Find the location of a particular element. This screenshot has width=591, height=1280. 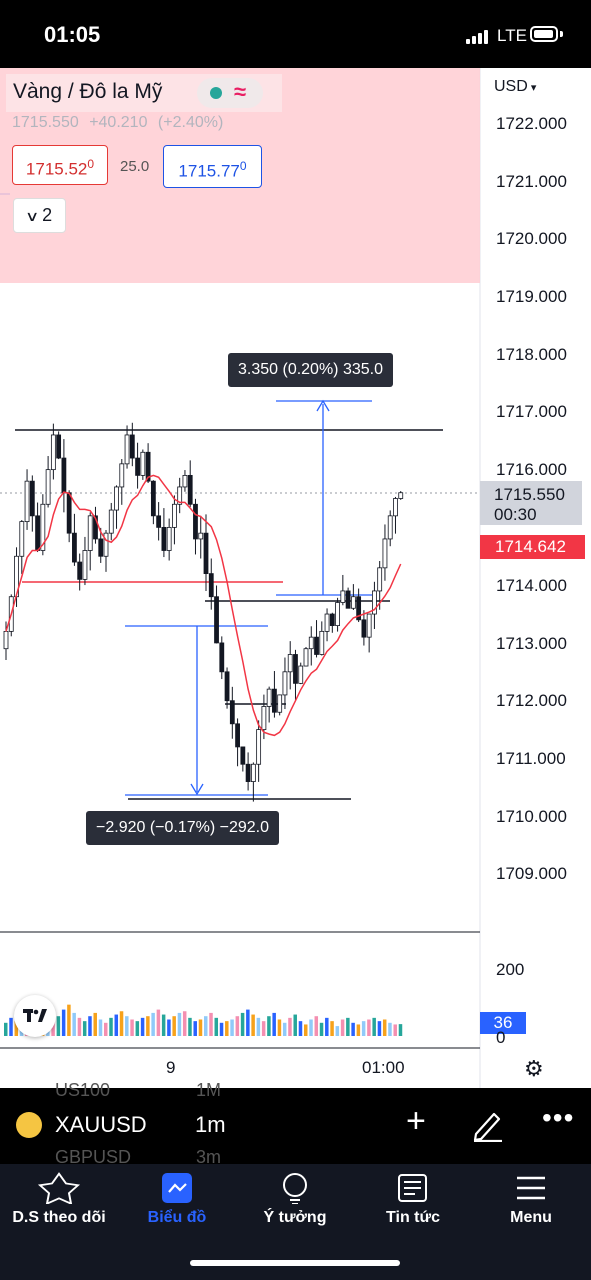

tab-chart: Biểu đồ is located at coordinates (177, 1204).